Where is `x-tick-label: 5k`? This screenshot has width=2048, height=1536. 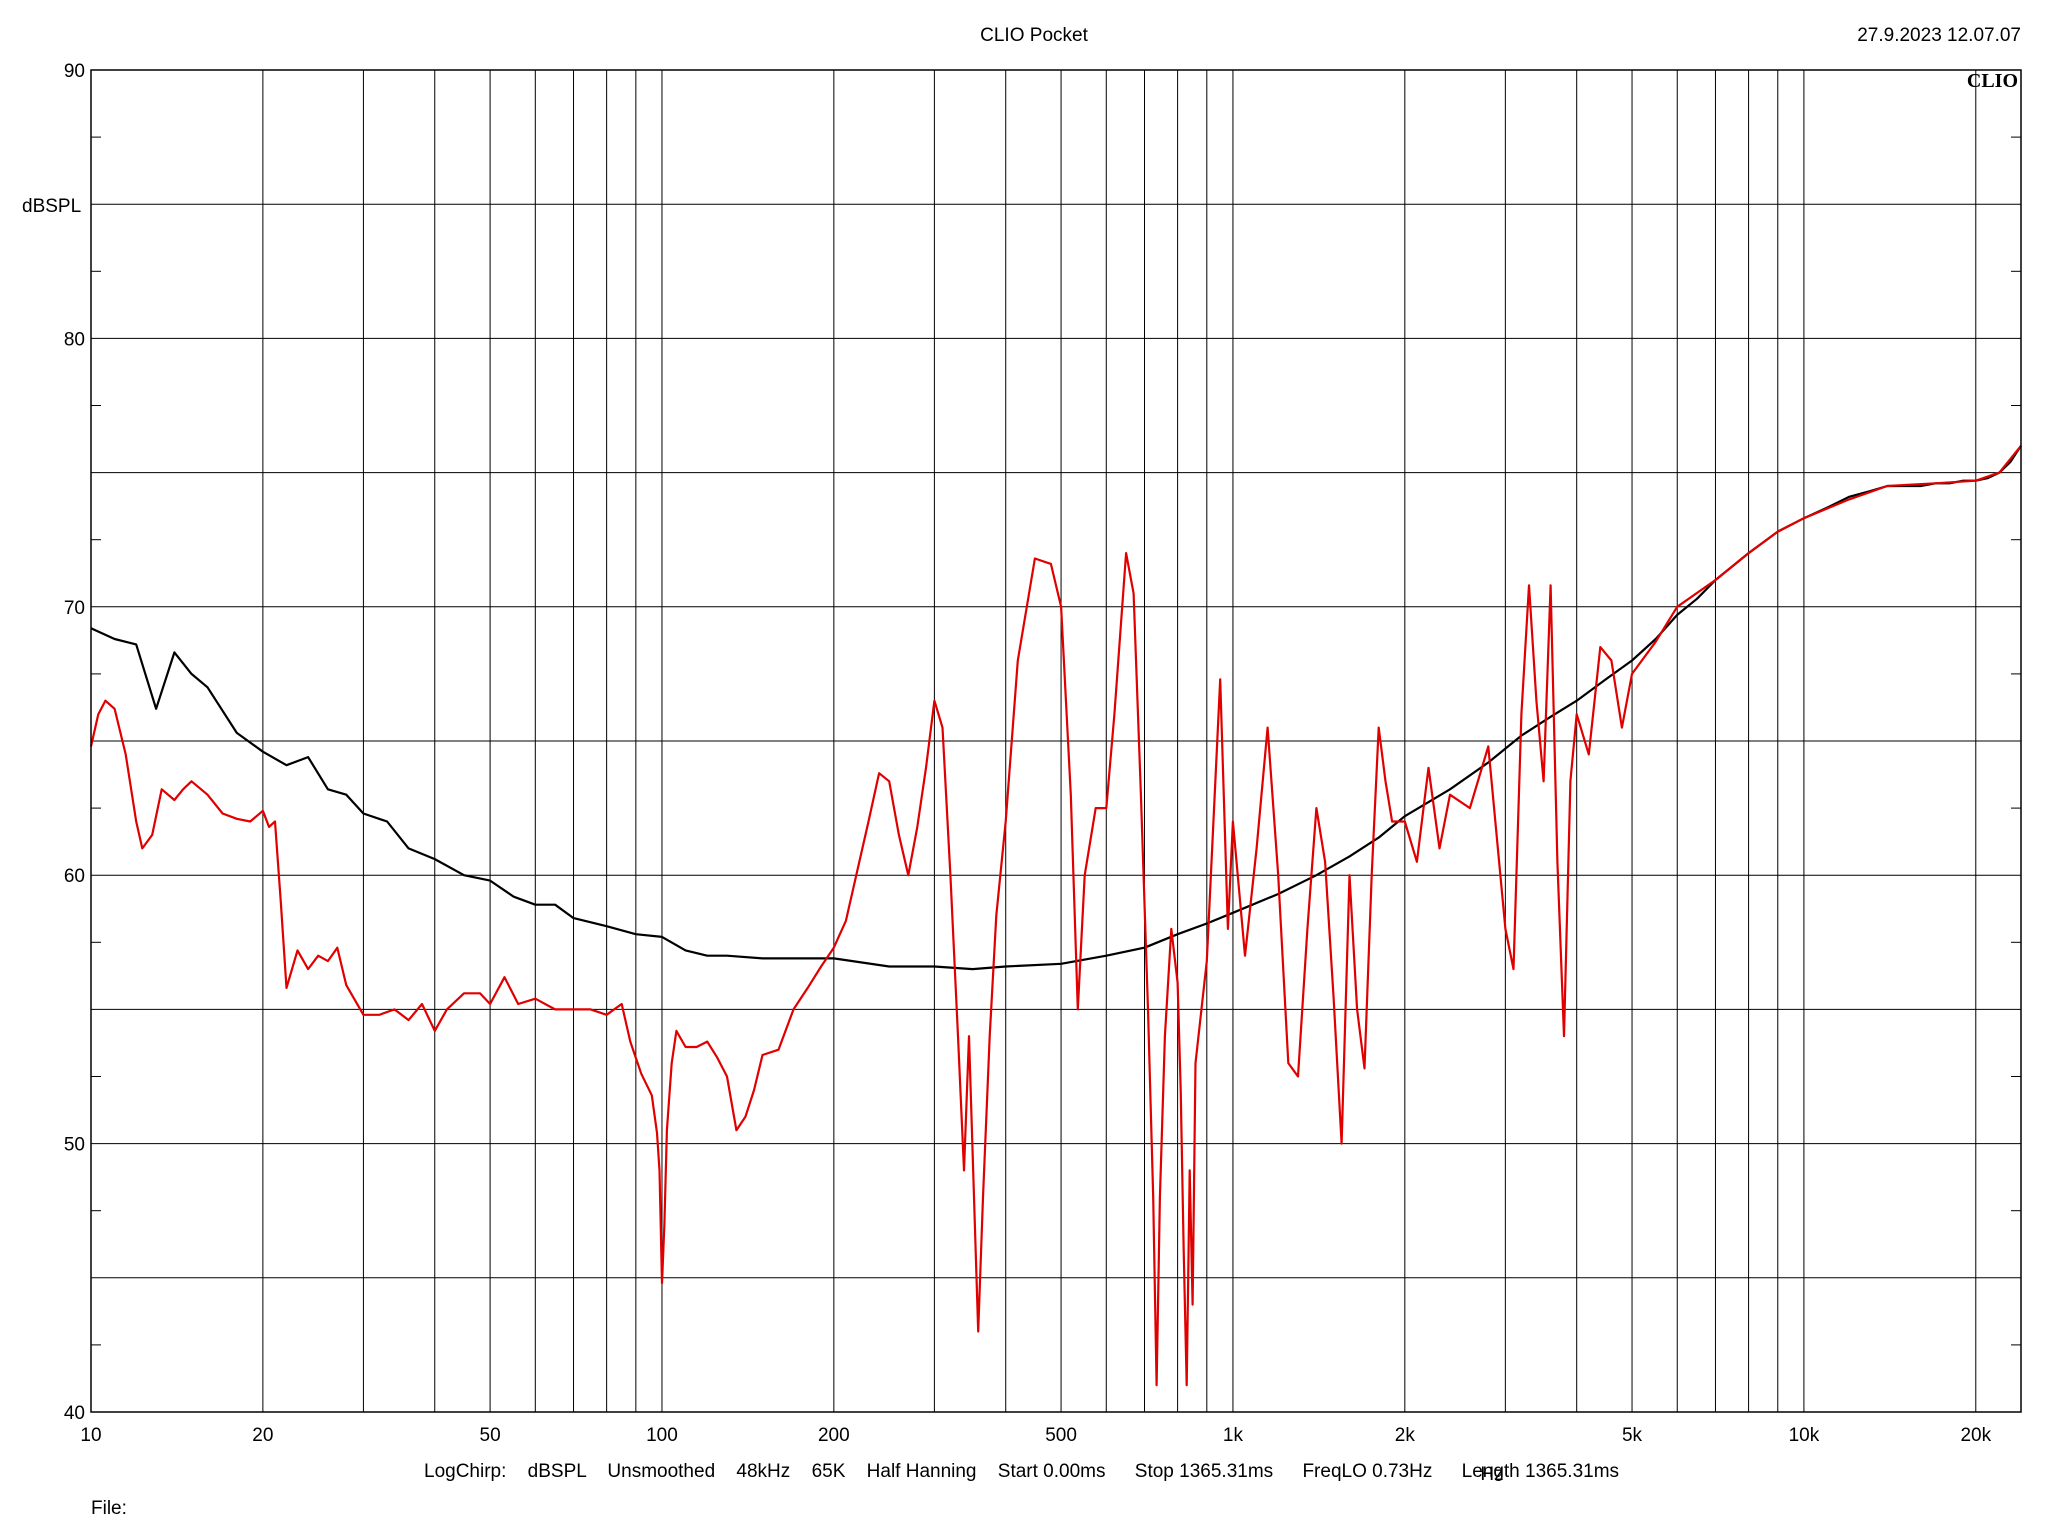 x-tick-label: 5k is located at coordinates (1632, 1435).